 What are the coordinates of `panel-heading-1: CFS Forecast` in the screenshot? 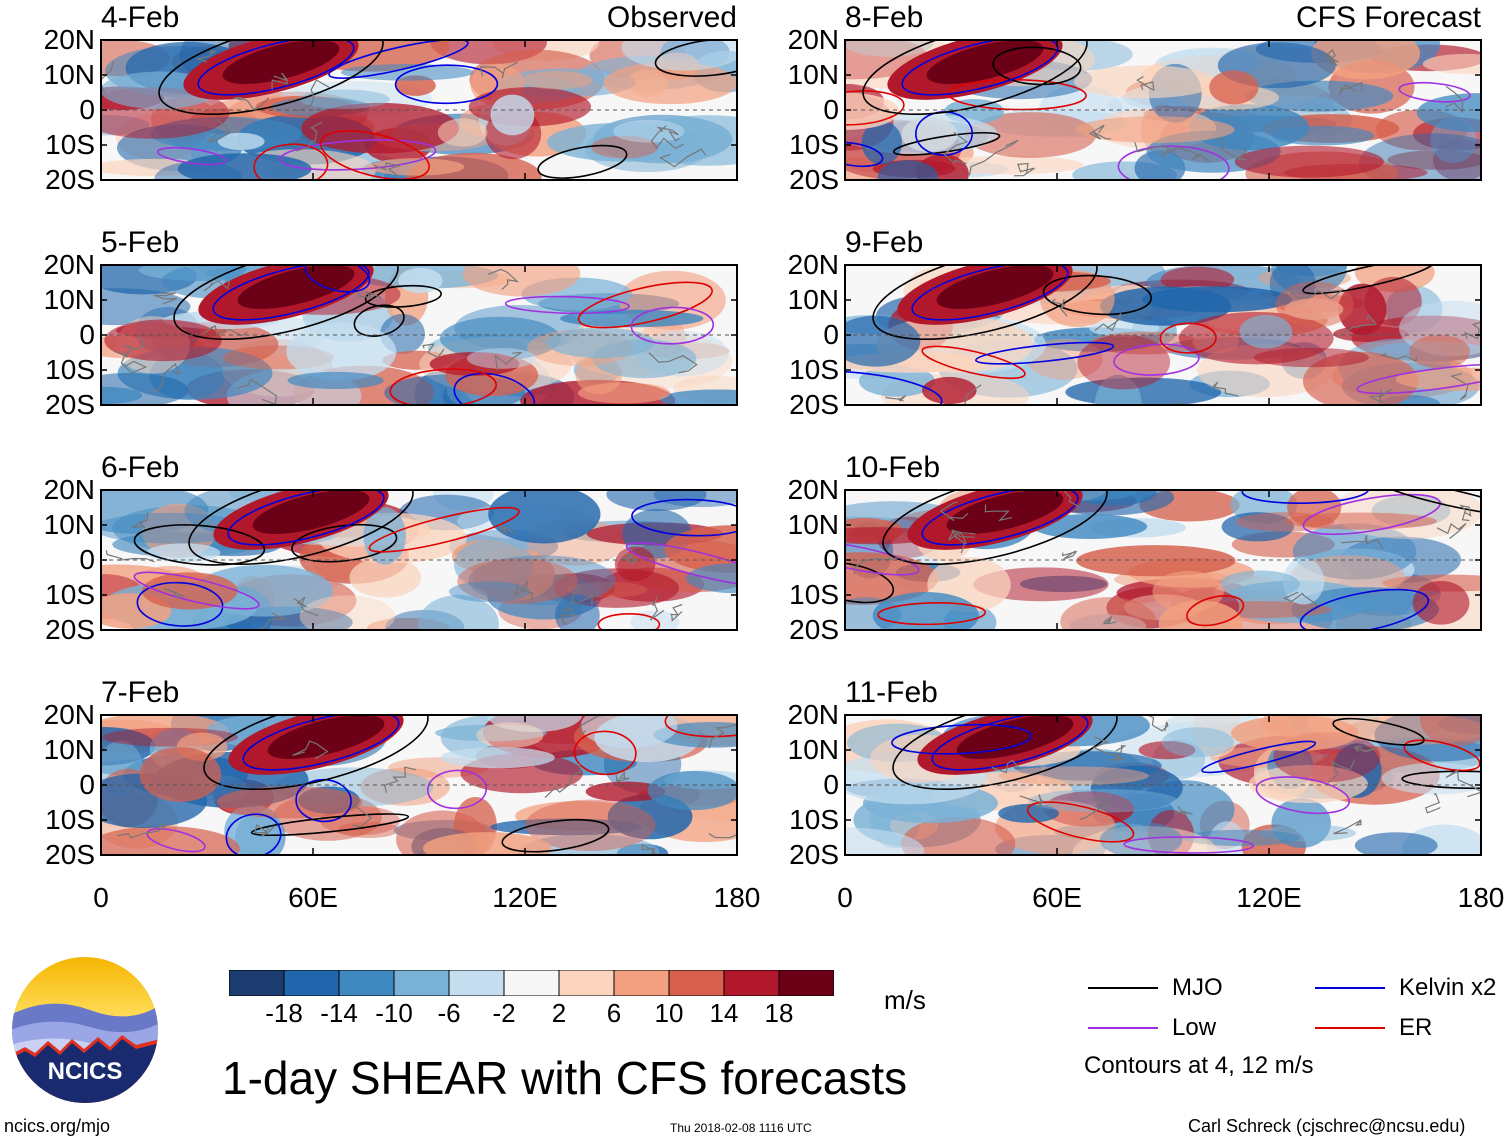 It's located at (1388, 17).